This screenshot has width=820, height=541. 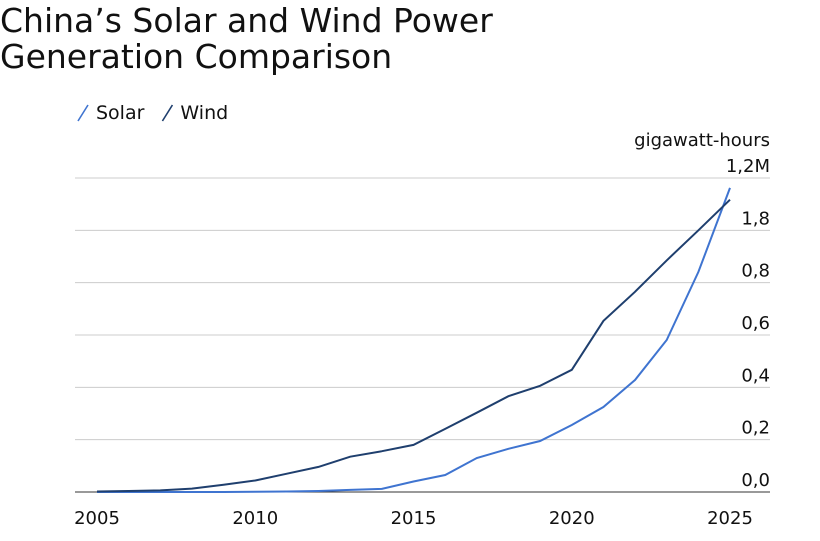 What do you see at coordinates (755, 428) in the screenshot?
I see `y-tick-label: 0,2` at bounding box center [755, 428].